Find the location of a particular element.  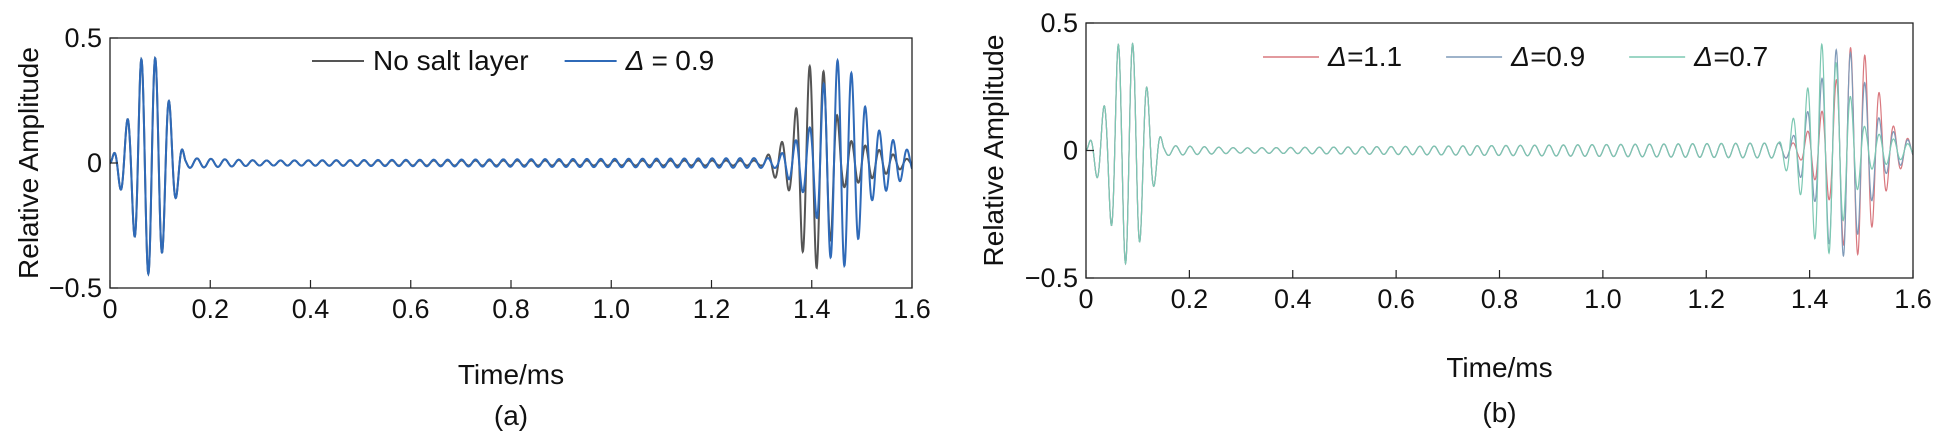

legend-label: Δ=0.9 is located at coordinates (1547, 56).